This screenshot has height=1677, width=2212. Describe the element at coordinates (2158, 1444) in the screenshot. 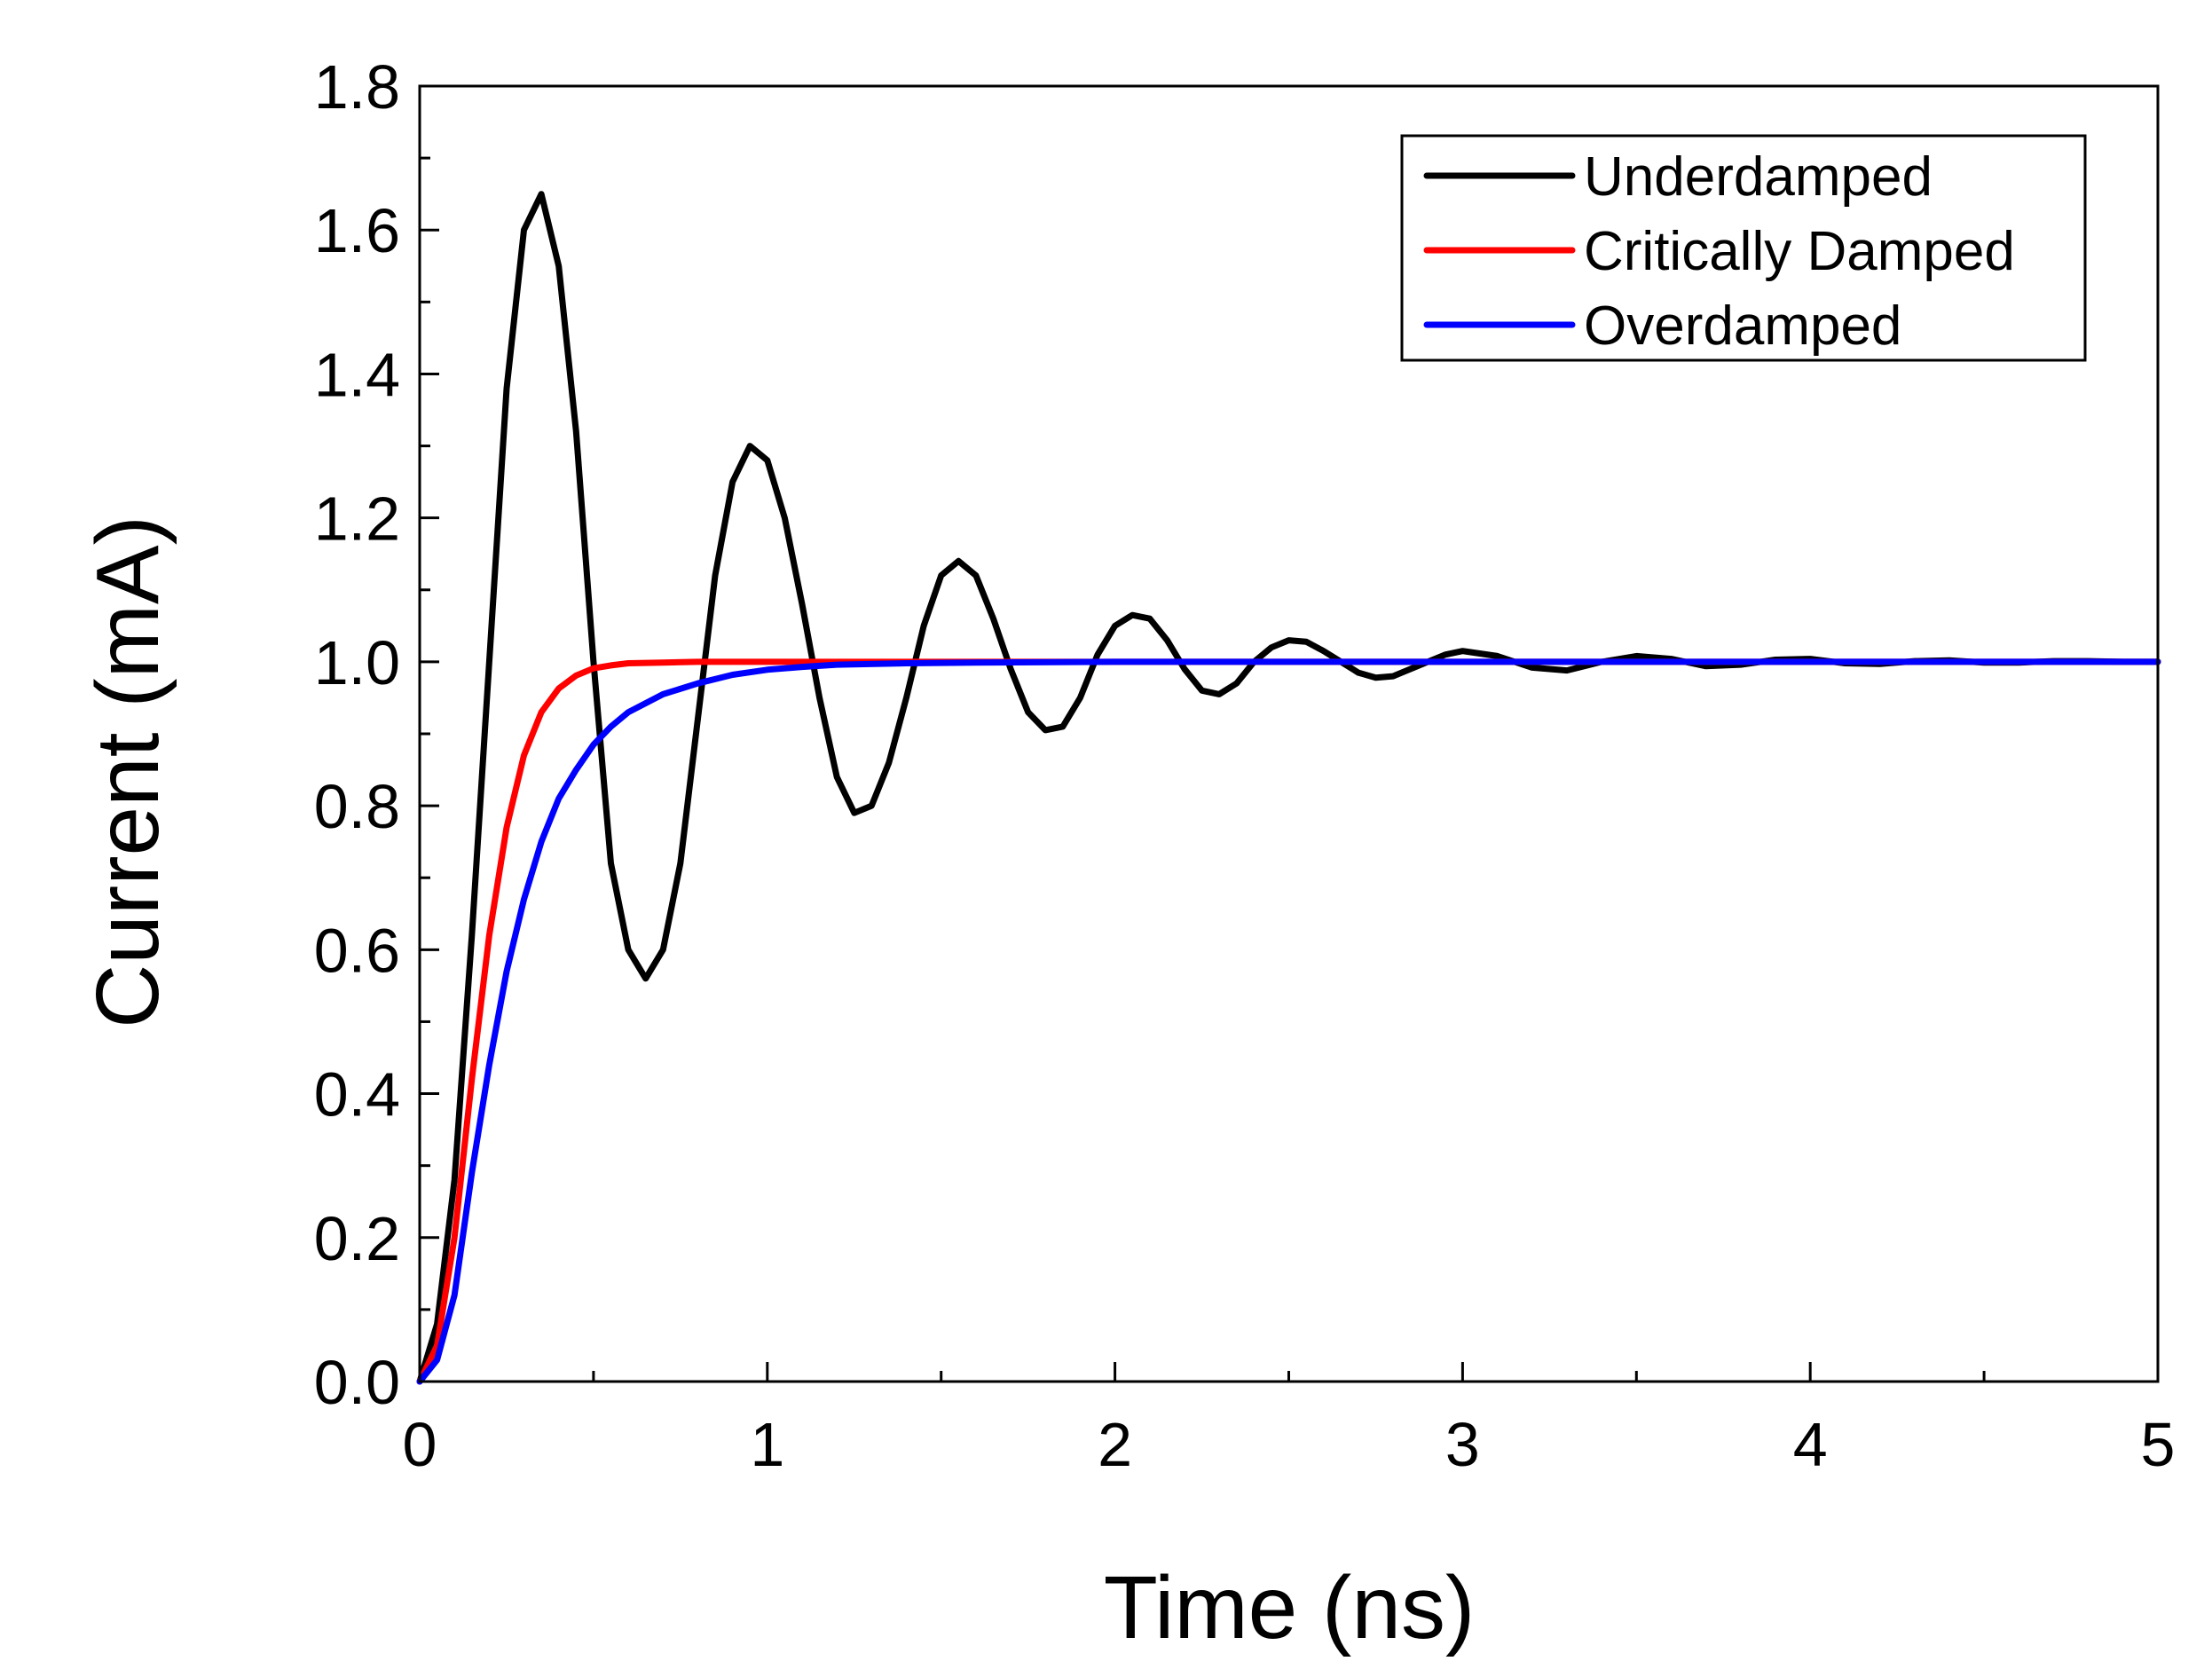

I see `x-tick-label: 5` at that location.